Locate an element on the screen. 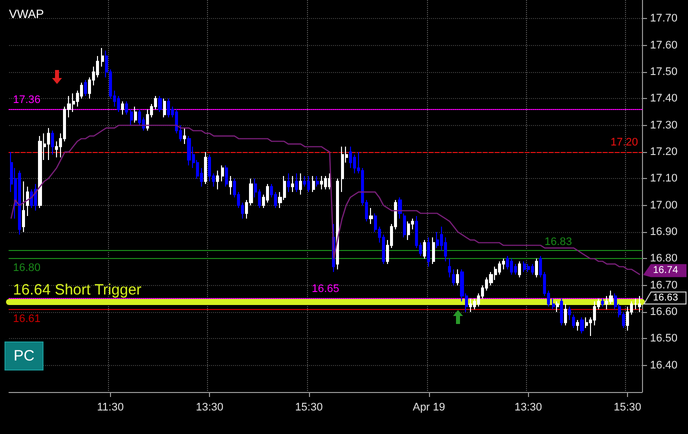  y-tick-label: 16.50 is located at coordinates (664, 338).